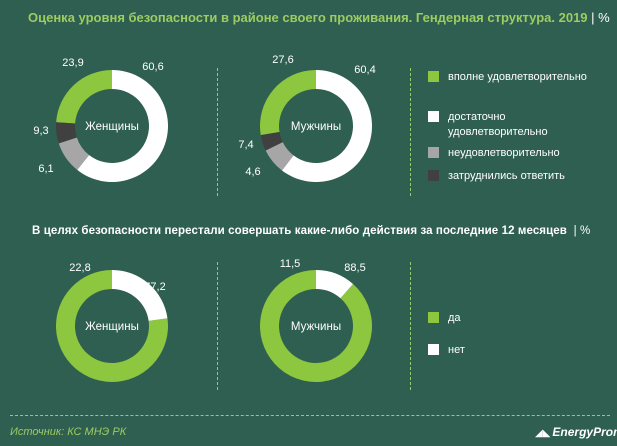  I want to click on men-safety-donut: Мужчины 27,6 60,4 7,4 4,6, so click(307, 118).